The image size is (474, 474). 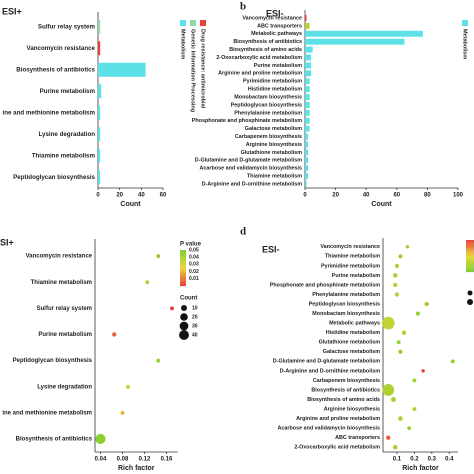 I want to click on y-tick-label: ine and methionine metabolism, so click(x=47, y=413).